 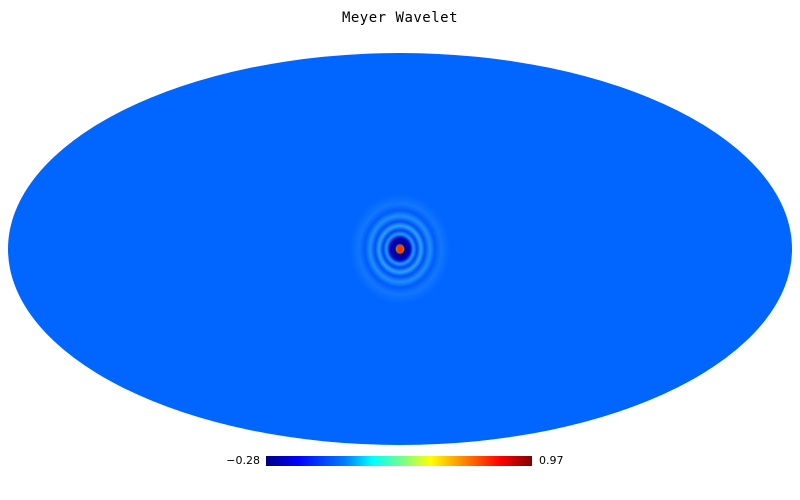 I want to click on colorbar-max-label: 0.97, so click(x=551, y=460).